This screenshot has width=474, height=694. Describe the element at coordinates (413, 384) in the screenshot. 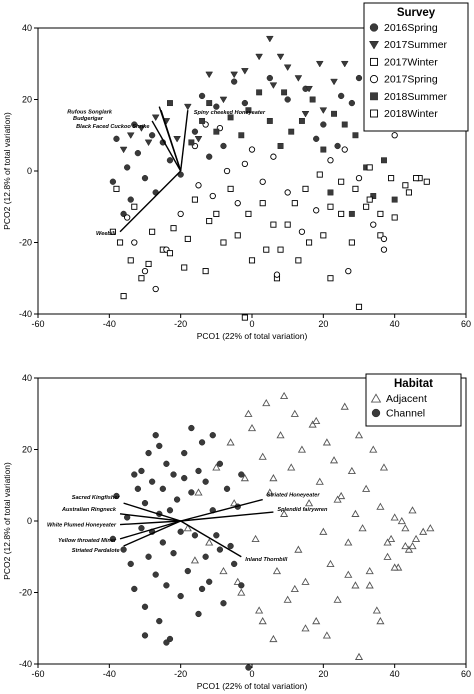

I see `legend-title: Habitat` at that location.